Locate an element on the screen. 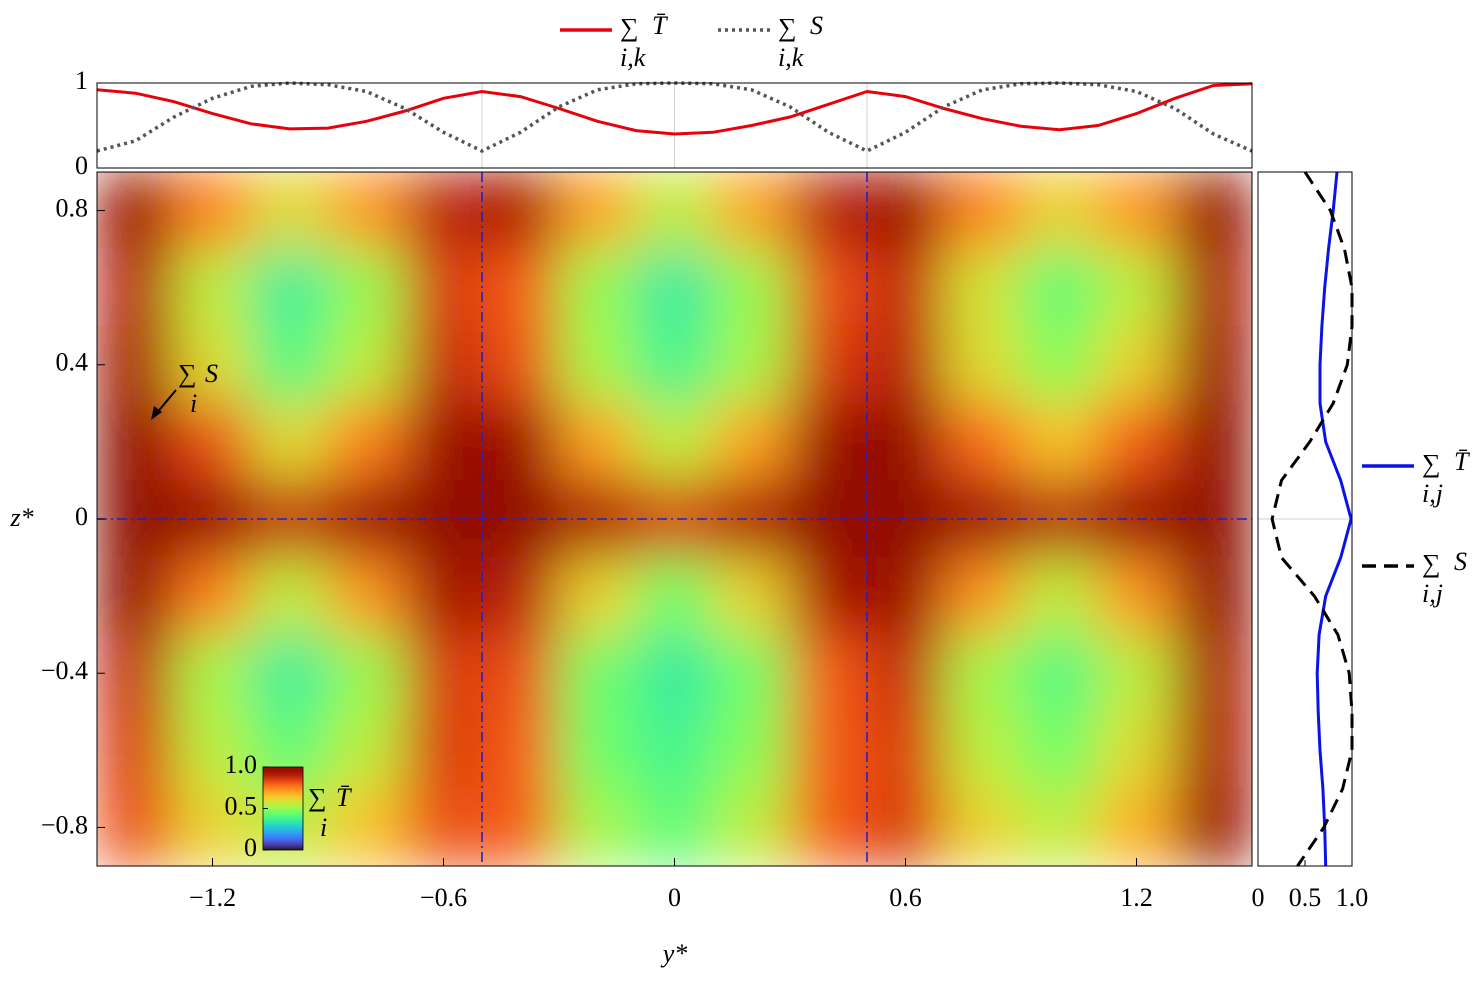 The image size is (1483, 991). plot-frame is located at coordinates (1305, 519).